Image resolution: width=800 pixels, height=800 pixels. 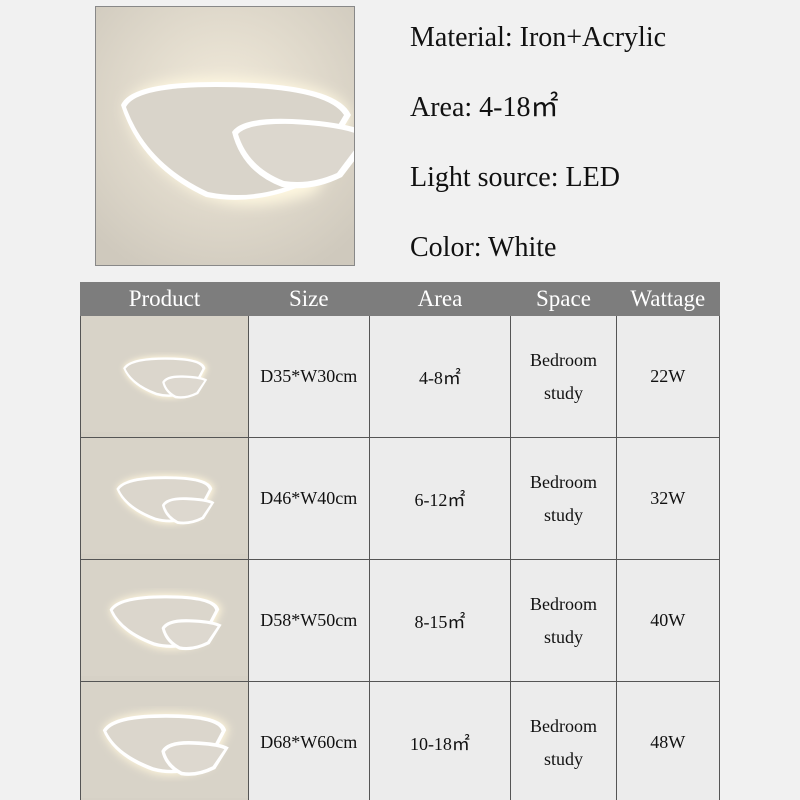 What do you see at coordinates (668, 498) in the screenshot?
I see `wattage-cell: 32W` at bounding box center [668, 498].